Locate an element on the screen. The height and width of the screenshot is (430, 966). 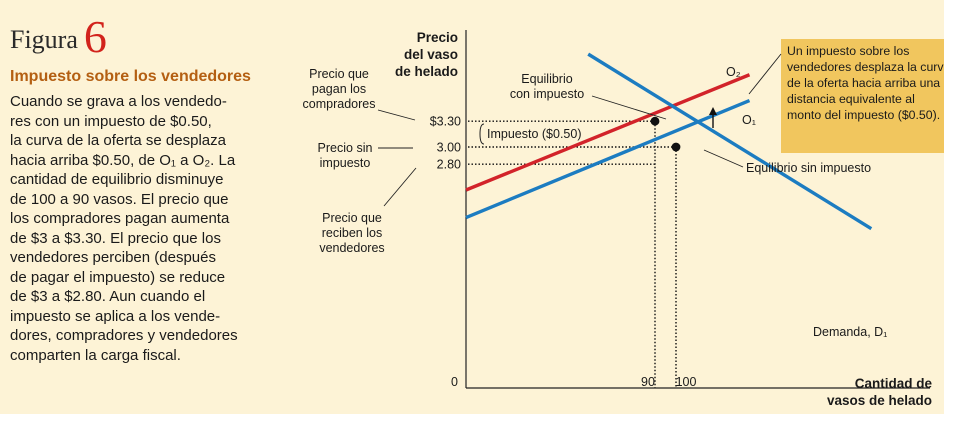
y-tick-2-80: 2.80 is located at coordinates (449, 165).